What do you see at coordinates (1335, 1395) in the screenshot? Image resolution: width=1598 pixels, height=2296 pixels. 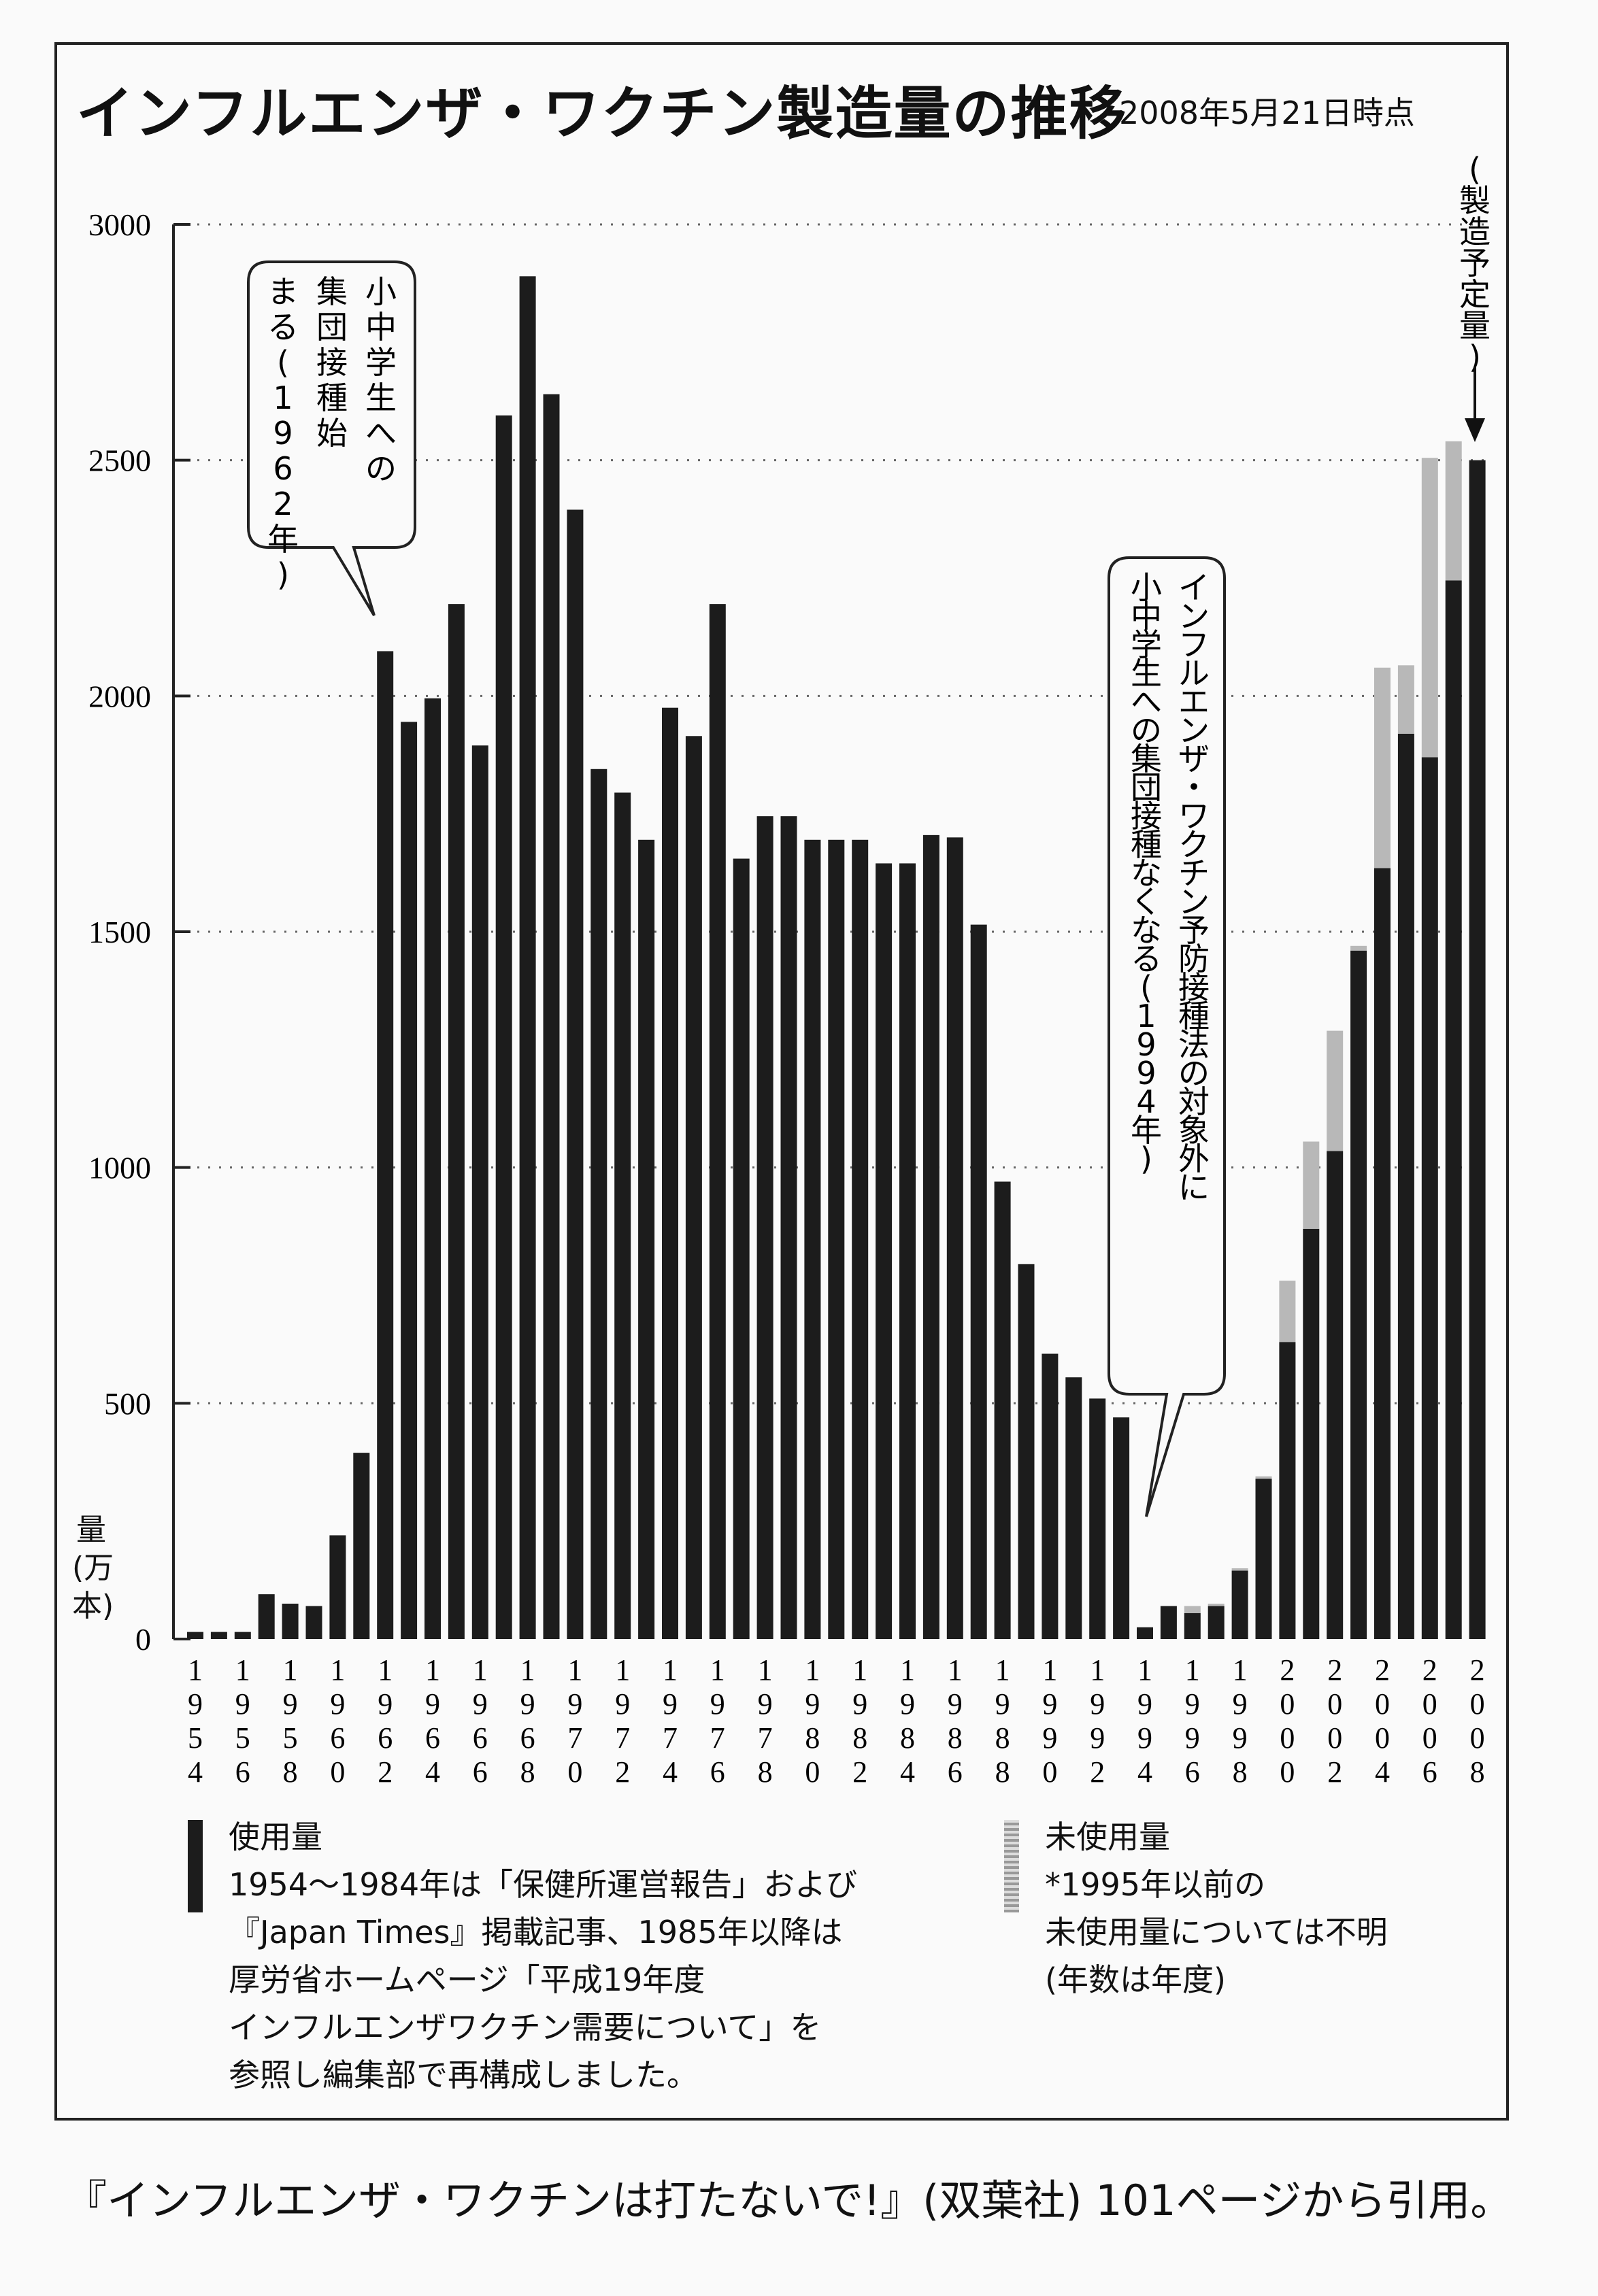 I see `bar-used-2002` at bounding box center [1335, 1395].